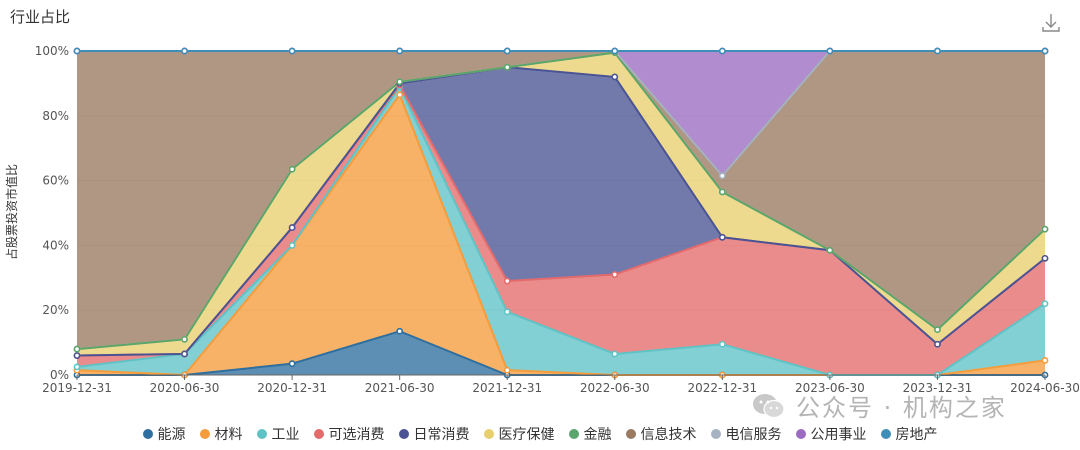 This screenshot has height=450, width=1080. I want to click on legend-item: 公用事业, so click(831, 434).